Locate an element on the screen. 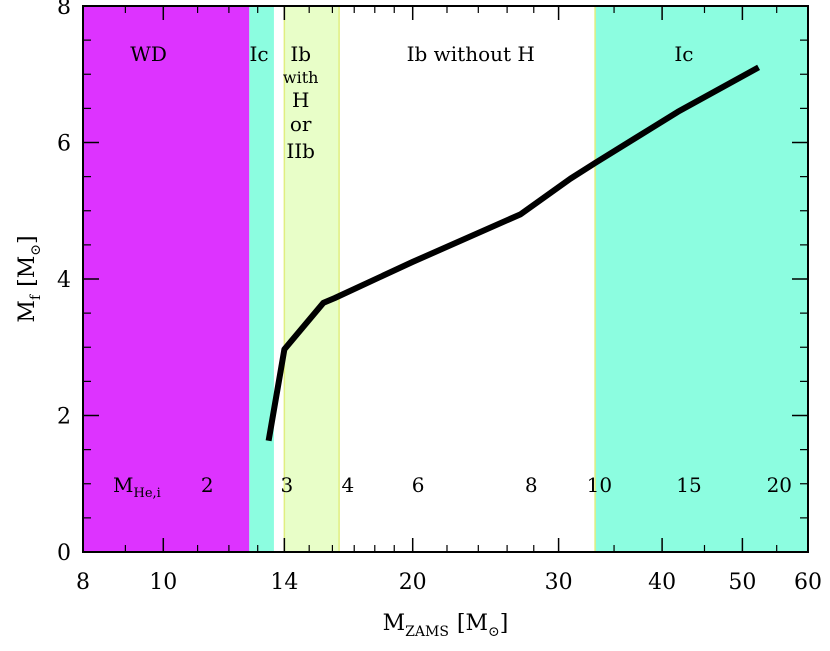 The width and height of the screenshot is (830, 651). x-tick-label-5: 40 is located at coordinates (662, 582).